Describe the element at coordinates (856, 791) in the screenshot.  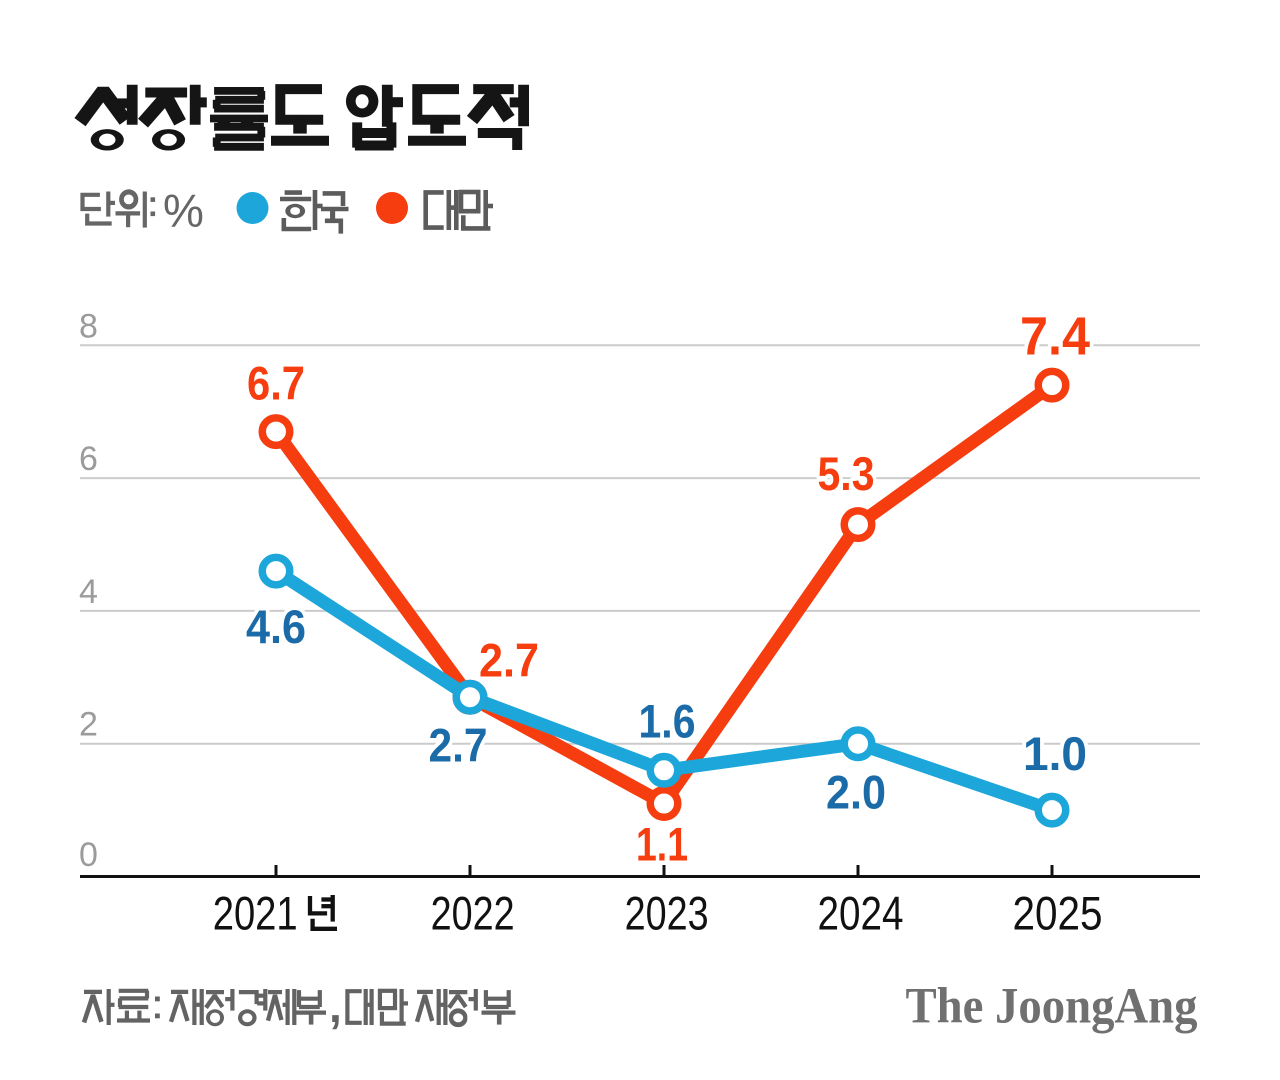
I see `svg-text: 2.0` at that location.